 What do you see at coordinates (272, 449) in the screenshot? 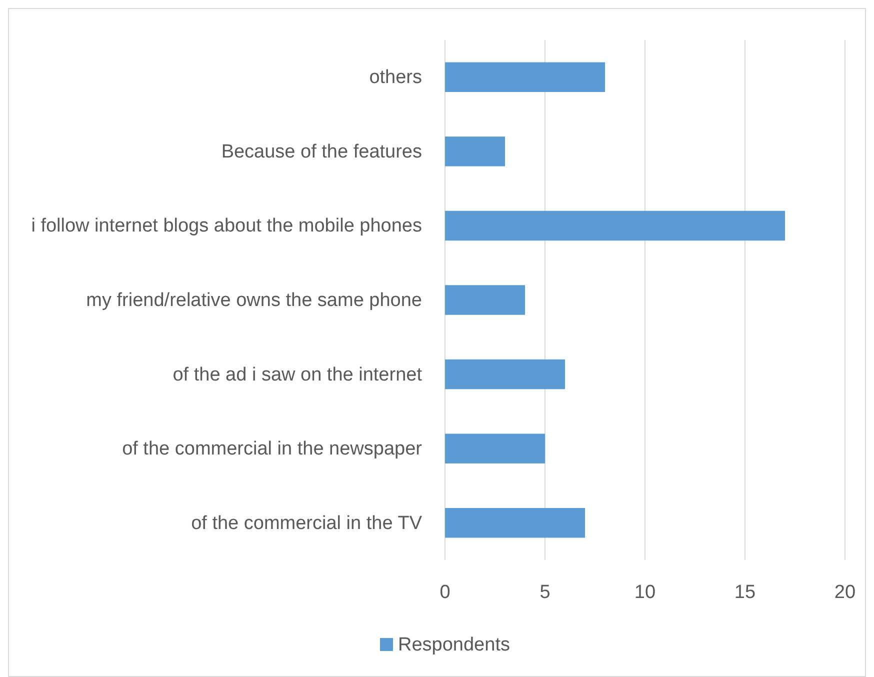
I see `y-tick-label: of the commercial in the newspaper` at bounding box center [272, 449].